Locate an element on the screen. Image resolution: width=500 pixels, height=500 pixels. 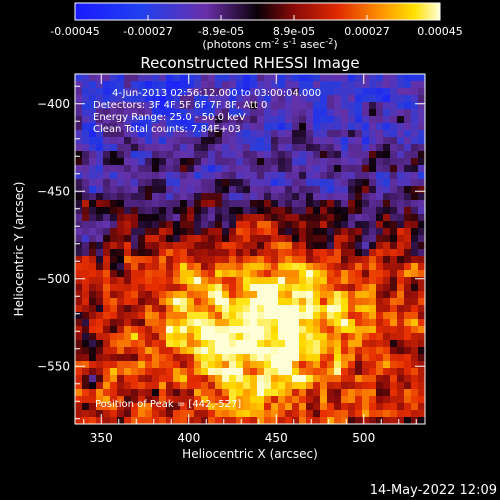
x-tick-label: 350 is located at coordinates (101, 438).